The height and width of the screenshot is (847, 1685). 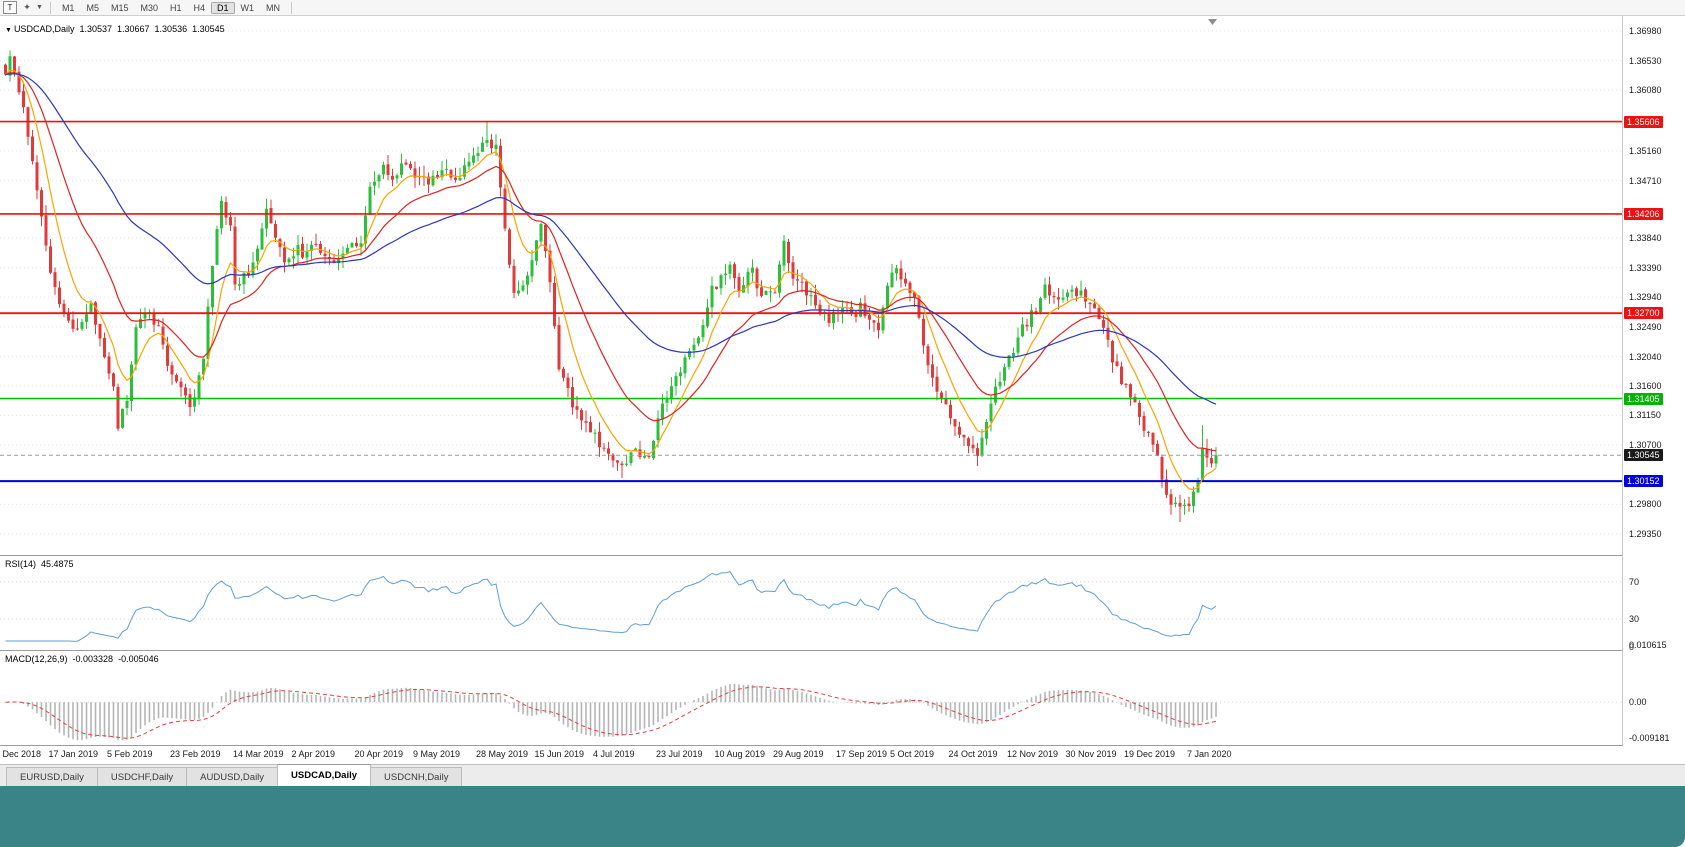 What do you see at coordinates (1645, 534) in the screenshot?
I see `price-axis-label: 1.29350` at bounding box center [1645, 534].